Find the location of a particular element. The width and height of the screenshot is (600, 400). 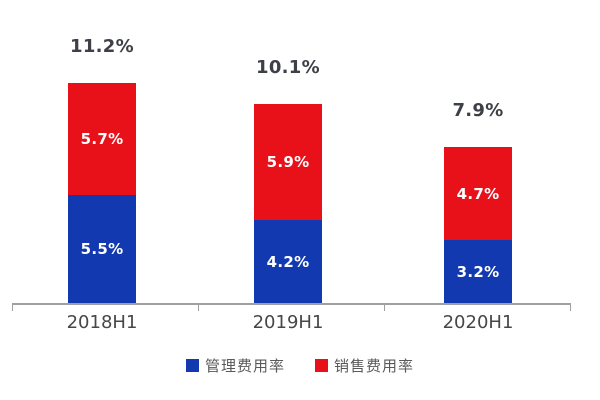

bar-2020H1-admin-segment: 3.2% is located at coordinates (478, 271).